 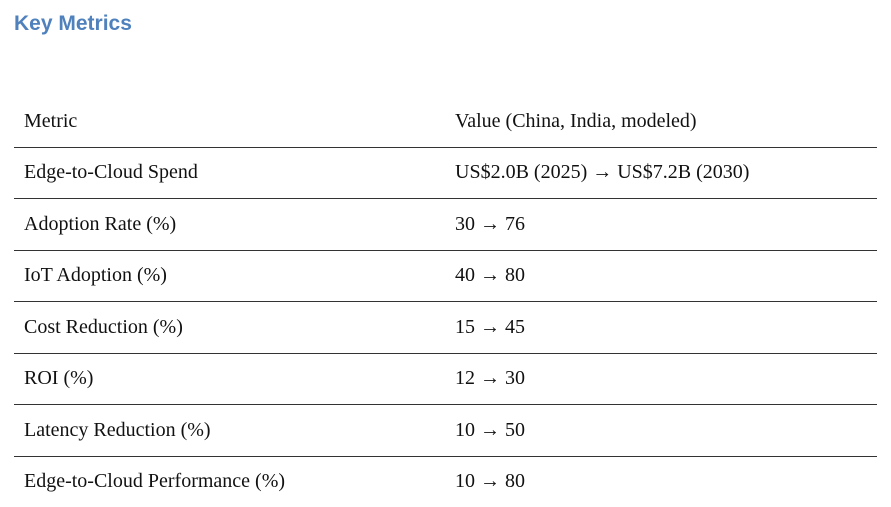 I want to click on row-cell: Adoption Rate (%), so click(x=229, y=224).